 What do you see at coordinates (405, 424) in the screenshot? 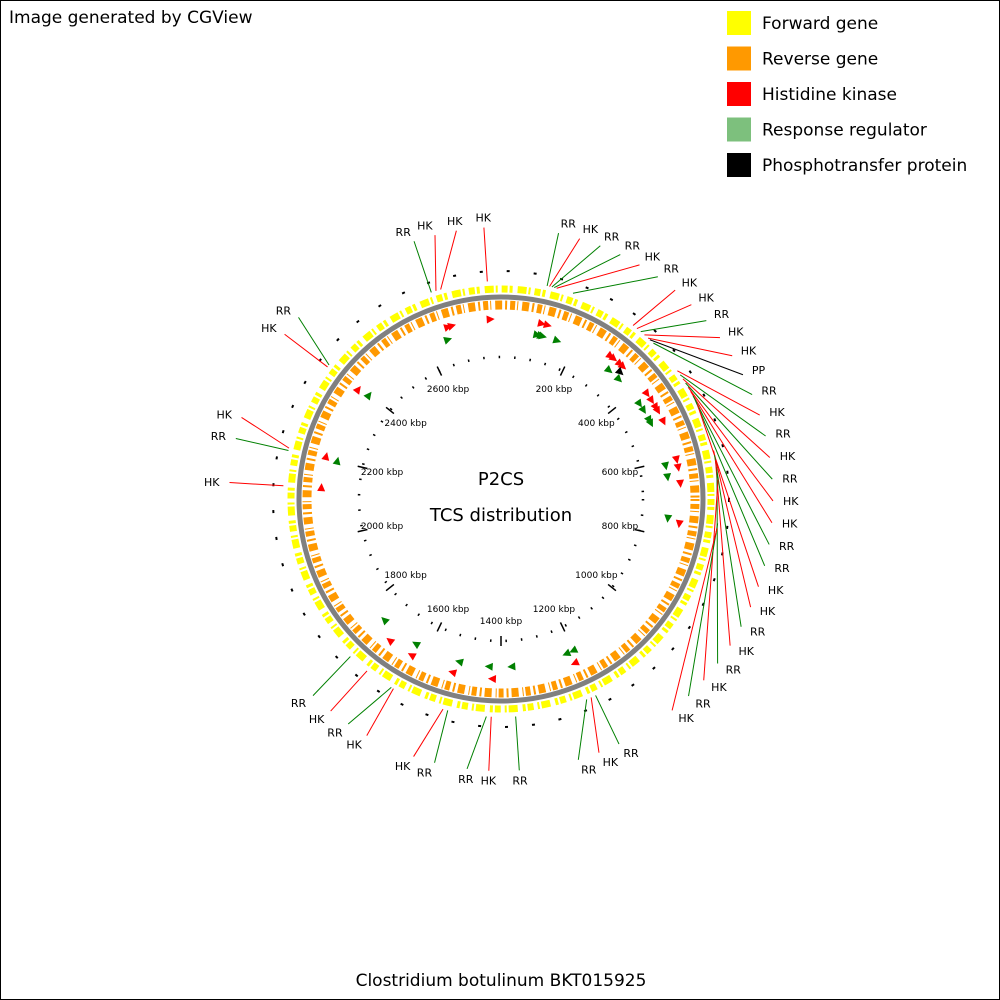
I see `tick-label: 2400 kbp` at bounding box center [405, 424].